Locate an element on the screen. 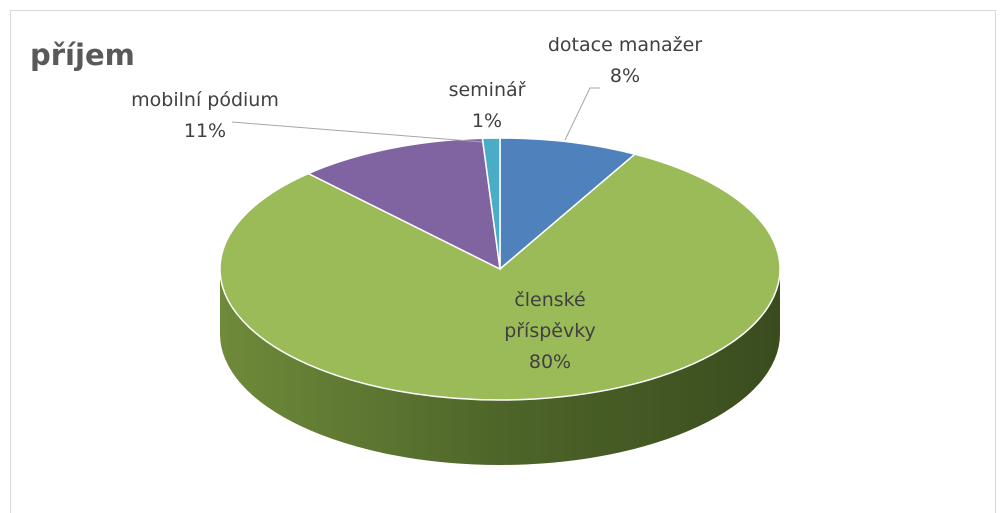 This screenshot has height=513, width=1002. chart-title: příjem is located at coordinates (82, 55).